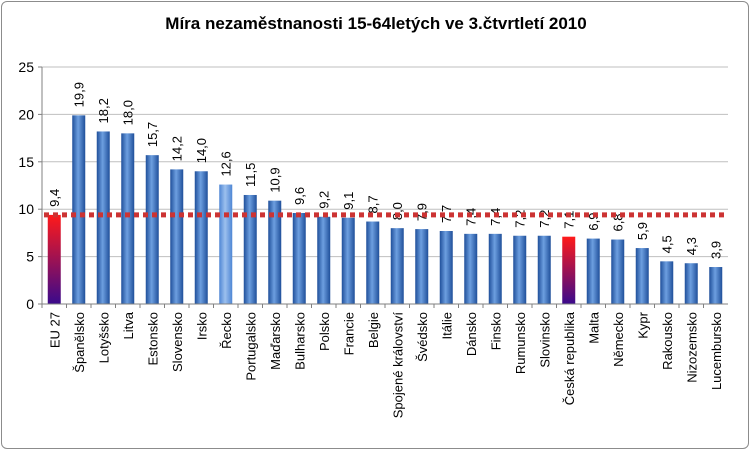 The width and height of the screenshot is (752, 452). Describe the element at coordinates (716, 351) in the screenshot. I see `category-label: Lucembursko` at that location.